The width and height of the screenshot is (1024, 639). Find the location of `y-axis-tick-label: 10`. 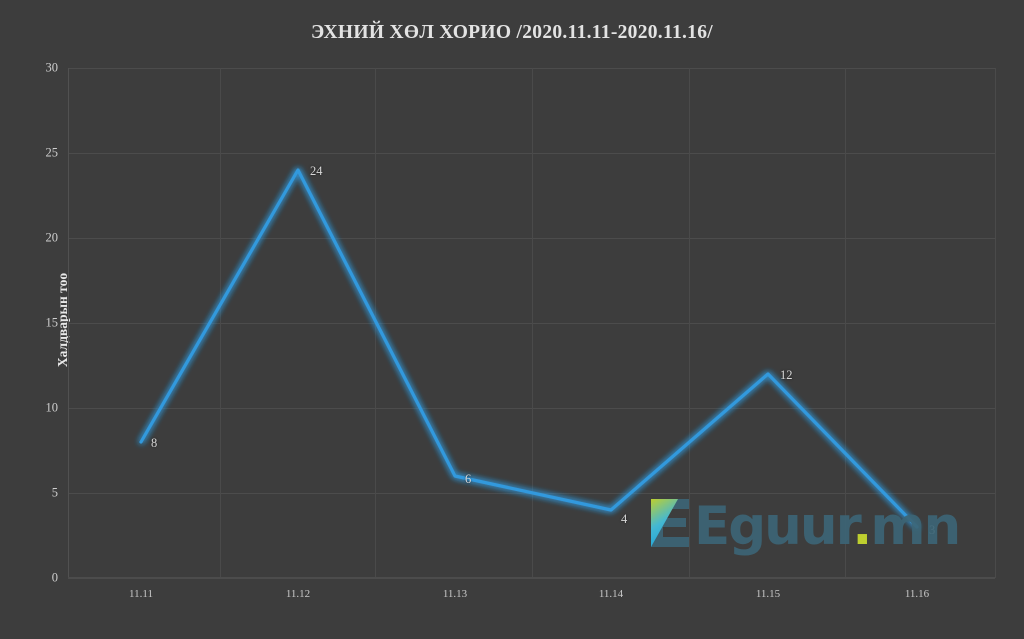

y-axis-tick-label: 10 is located at coordinates (52, 407).